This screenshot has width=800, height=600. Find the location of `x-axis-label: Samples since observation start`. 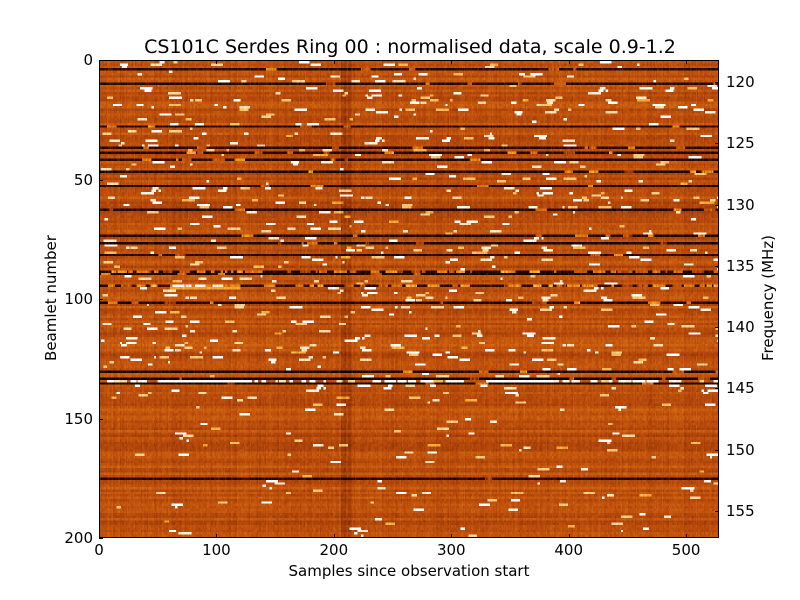

x-axis-label: Samples since observation start is located at coordinates (409, 571).